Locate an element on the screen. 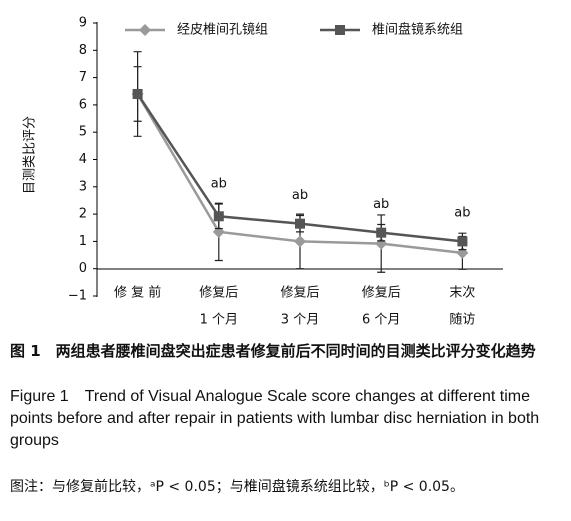 This screenshot has width=571, height=521. y-tick-label: −1 is located at coordinates (77, 296).